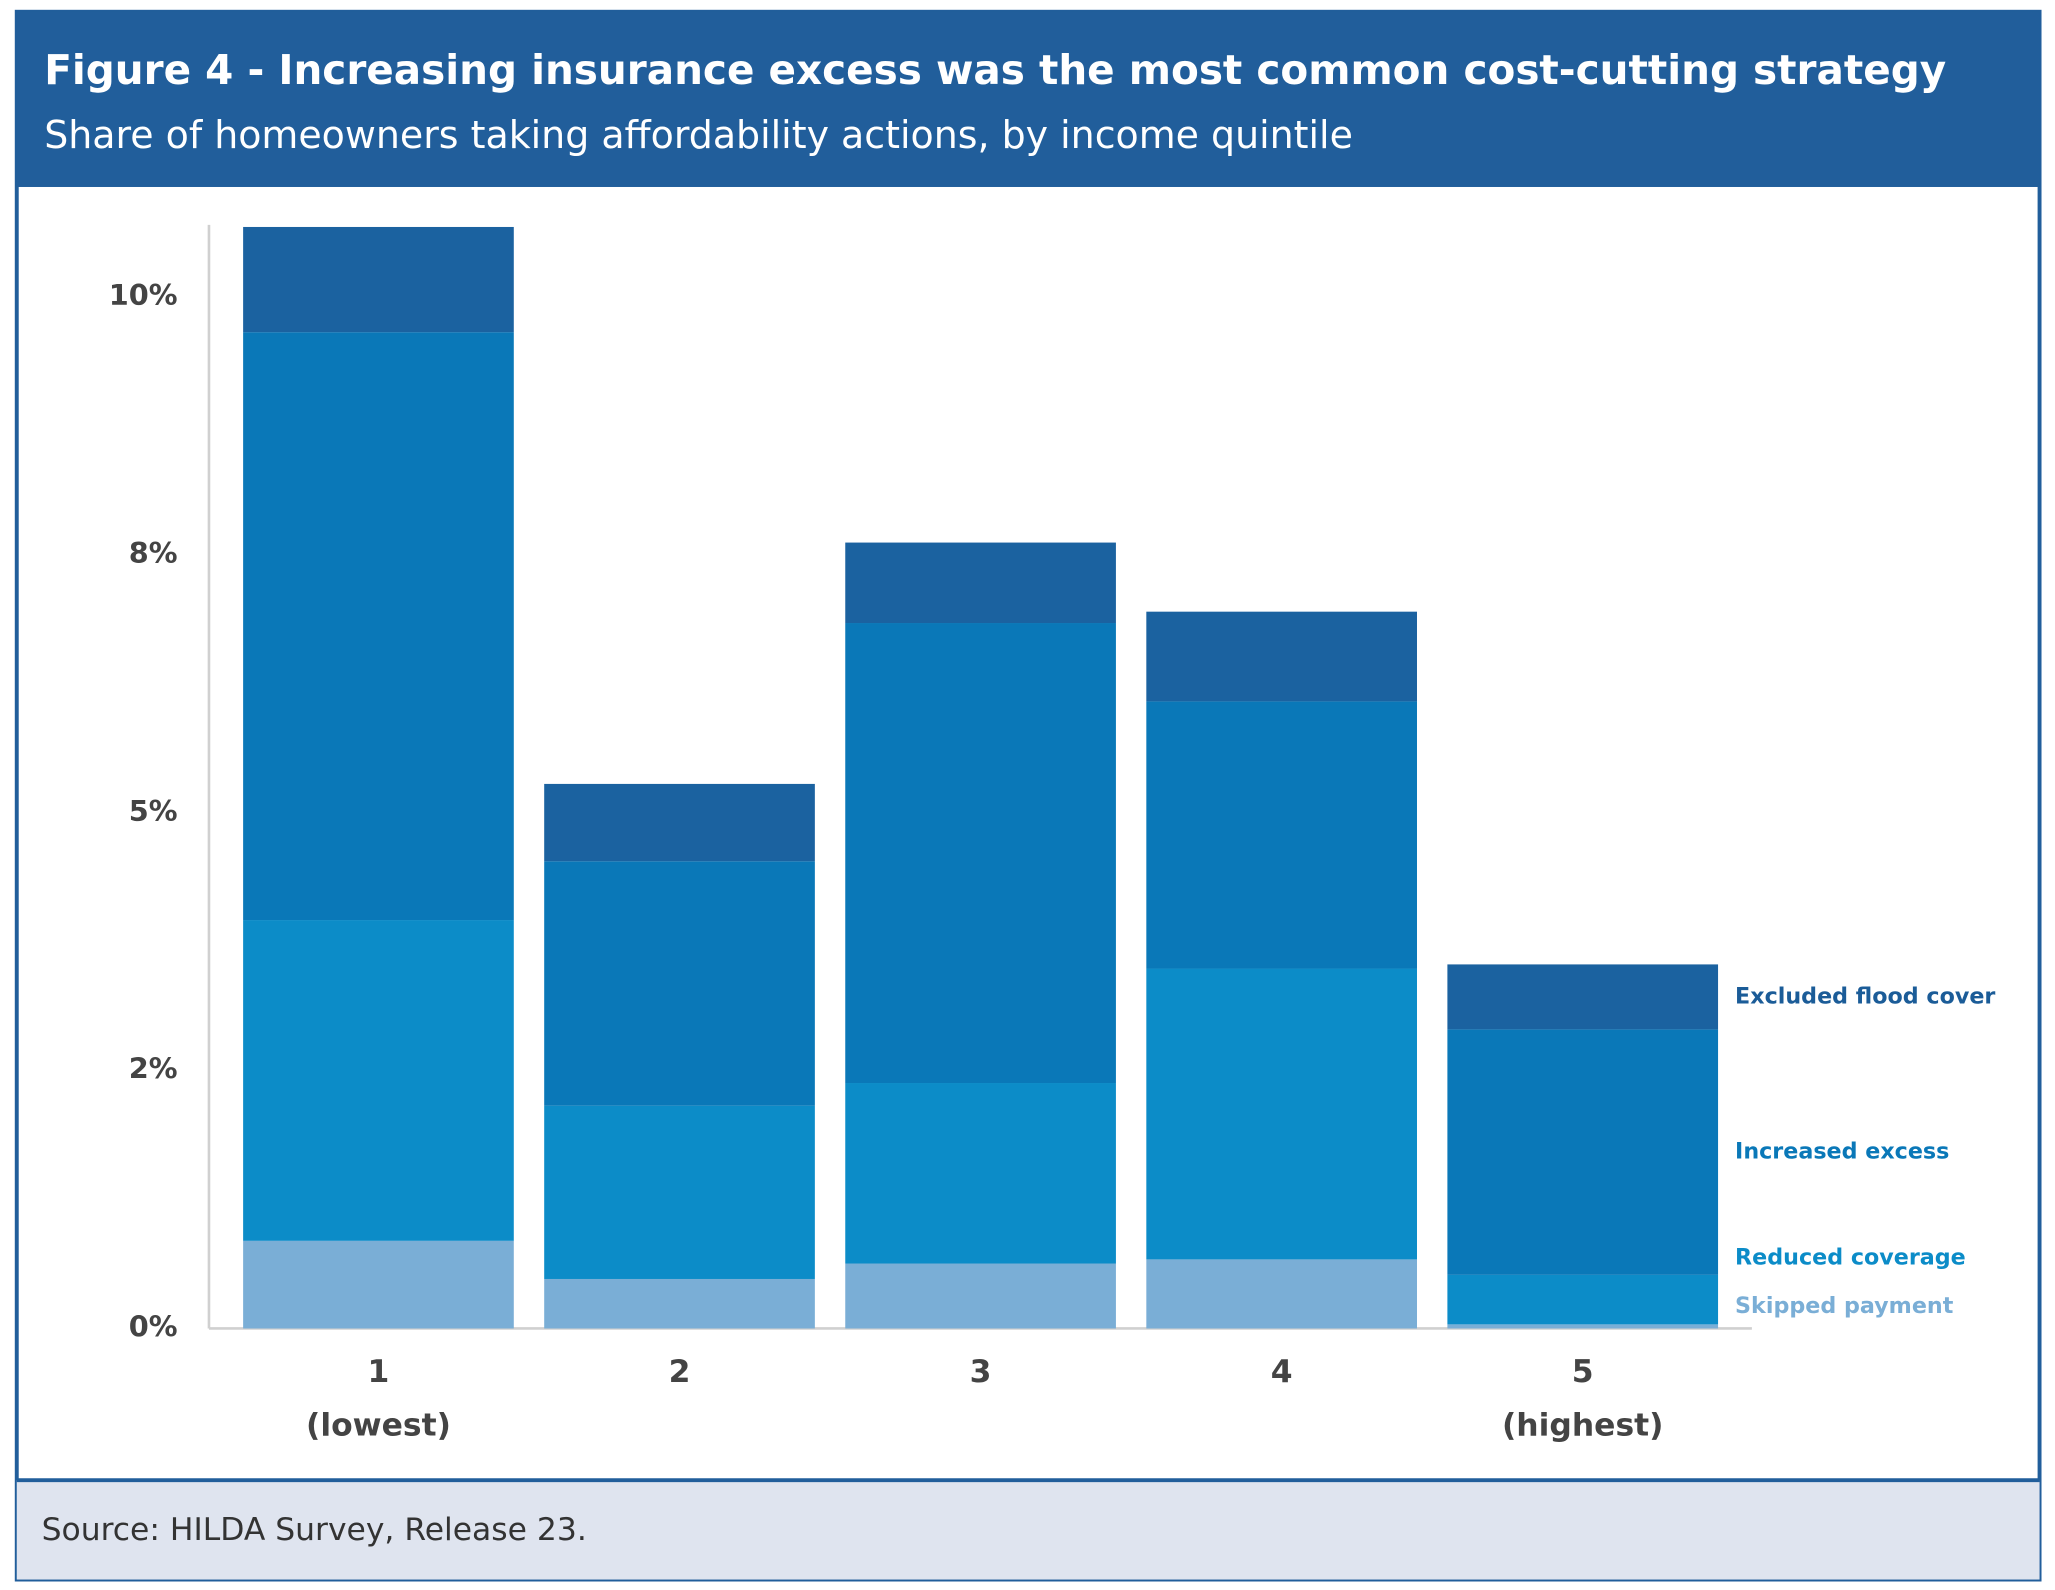 The height and width of the screenshot is (1590, 2055). Describe the element at coordinates (1842, 1152) in the screenshot. I see `legend-label: Increased excess` at that location.